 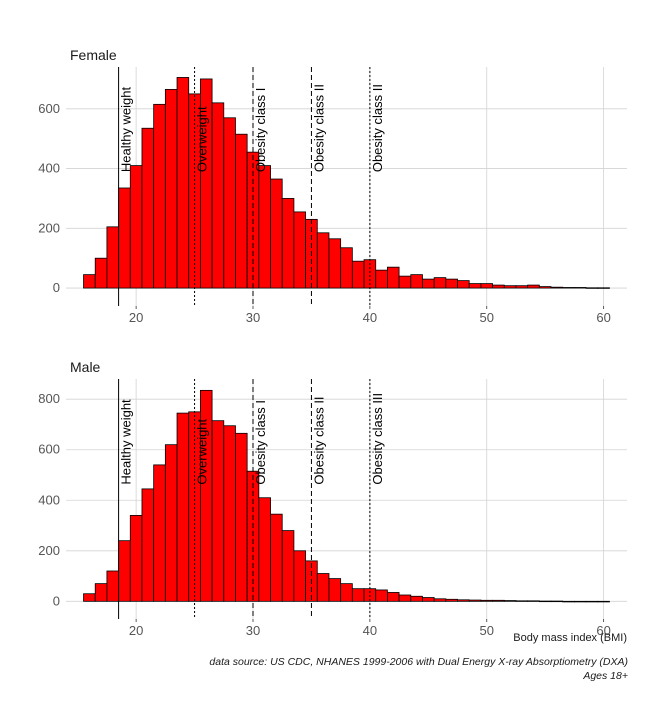 I want to click on x-tick-label: 30, so click(x=253, y=630).